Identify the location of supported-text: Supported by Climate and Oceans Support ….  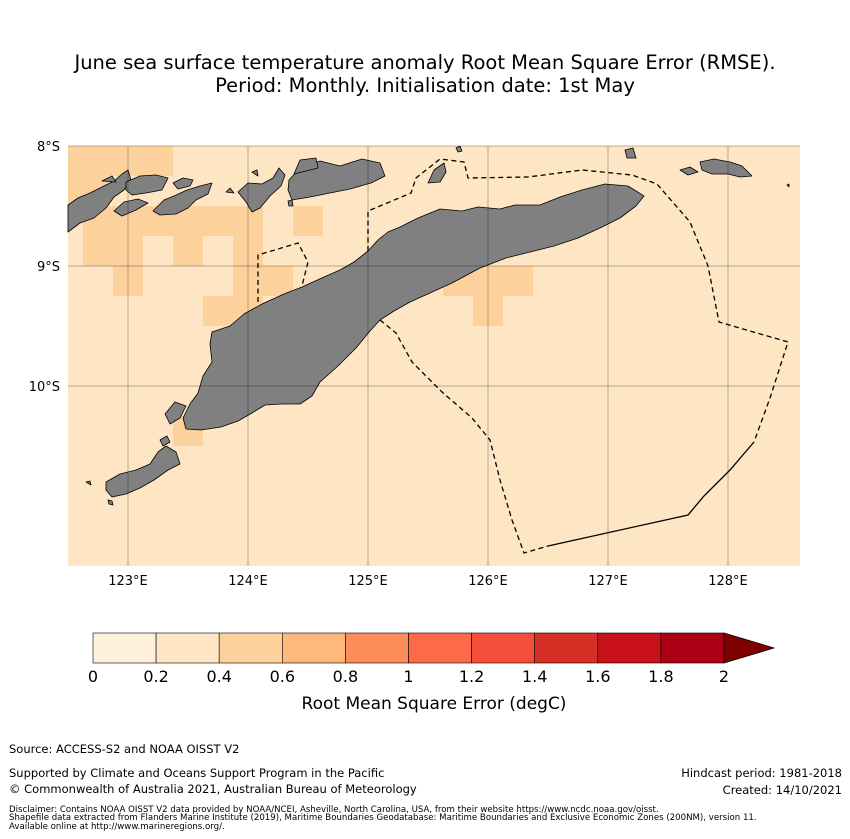
(197, 773).